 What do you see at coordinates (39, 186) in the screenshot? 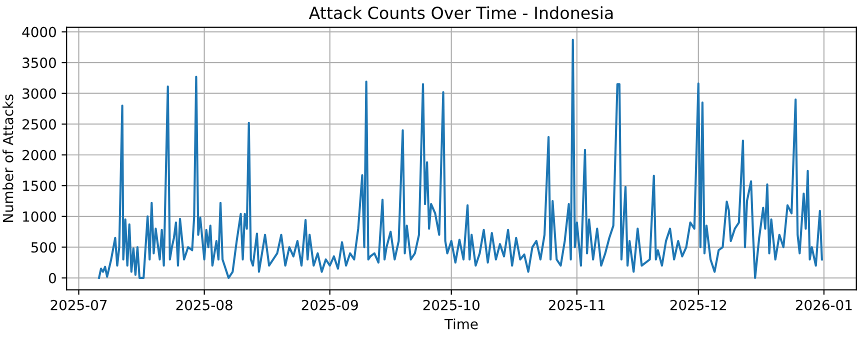
I see `y-tick-label: 1500` at bounding box center [39, 186].